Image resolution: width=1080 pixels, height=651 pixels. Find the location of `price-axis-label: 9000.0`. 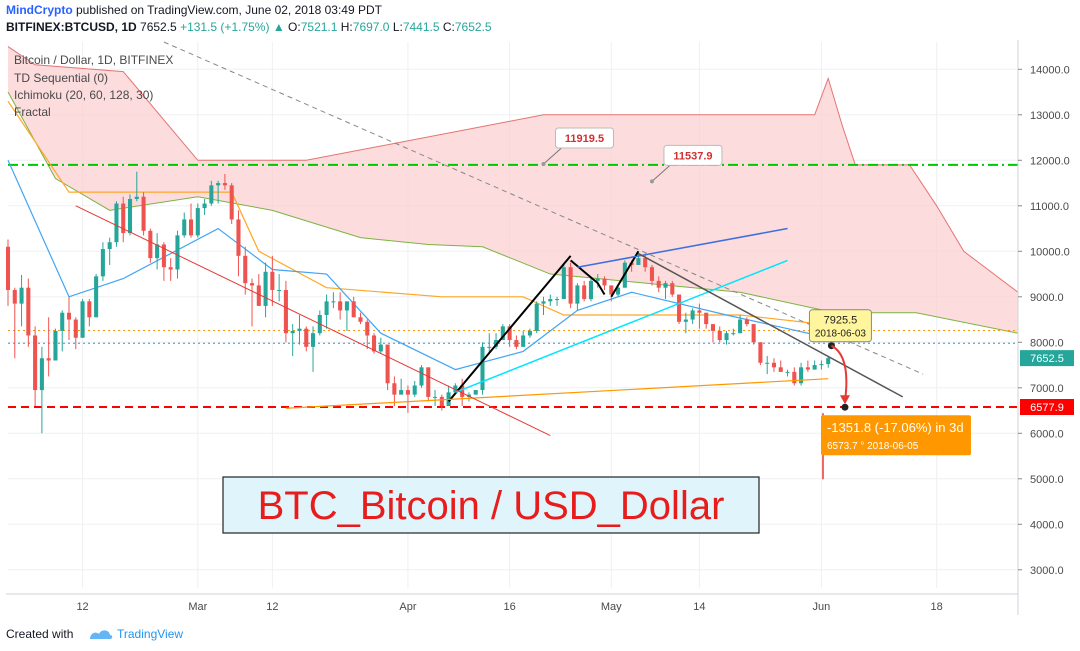

price-axis-label: 9000.0 is located at coordinates (1047, 298).